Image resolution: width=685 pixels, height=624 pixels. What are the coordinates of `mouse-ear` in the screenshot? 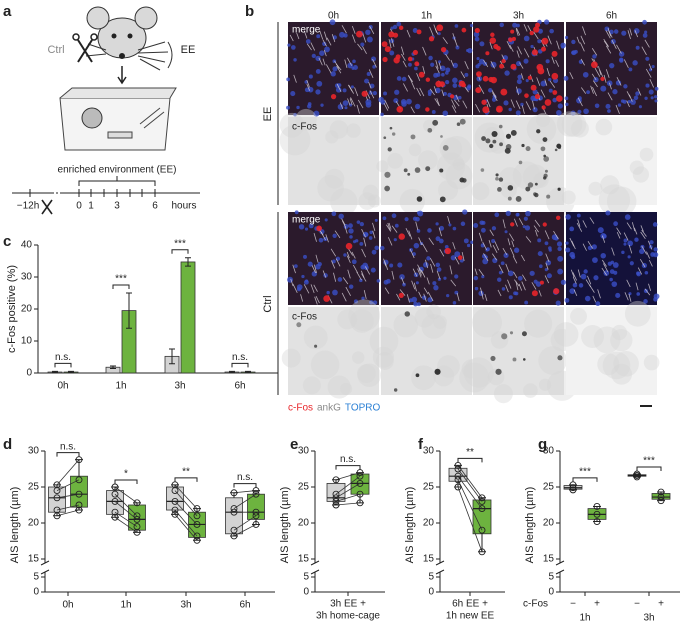 It's located at (98, 18).